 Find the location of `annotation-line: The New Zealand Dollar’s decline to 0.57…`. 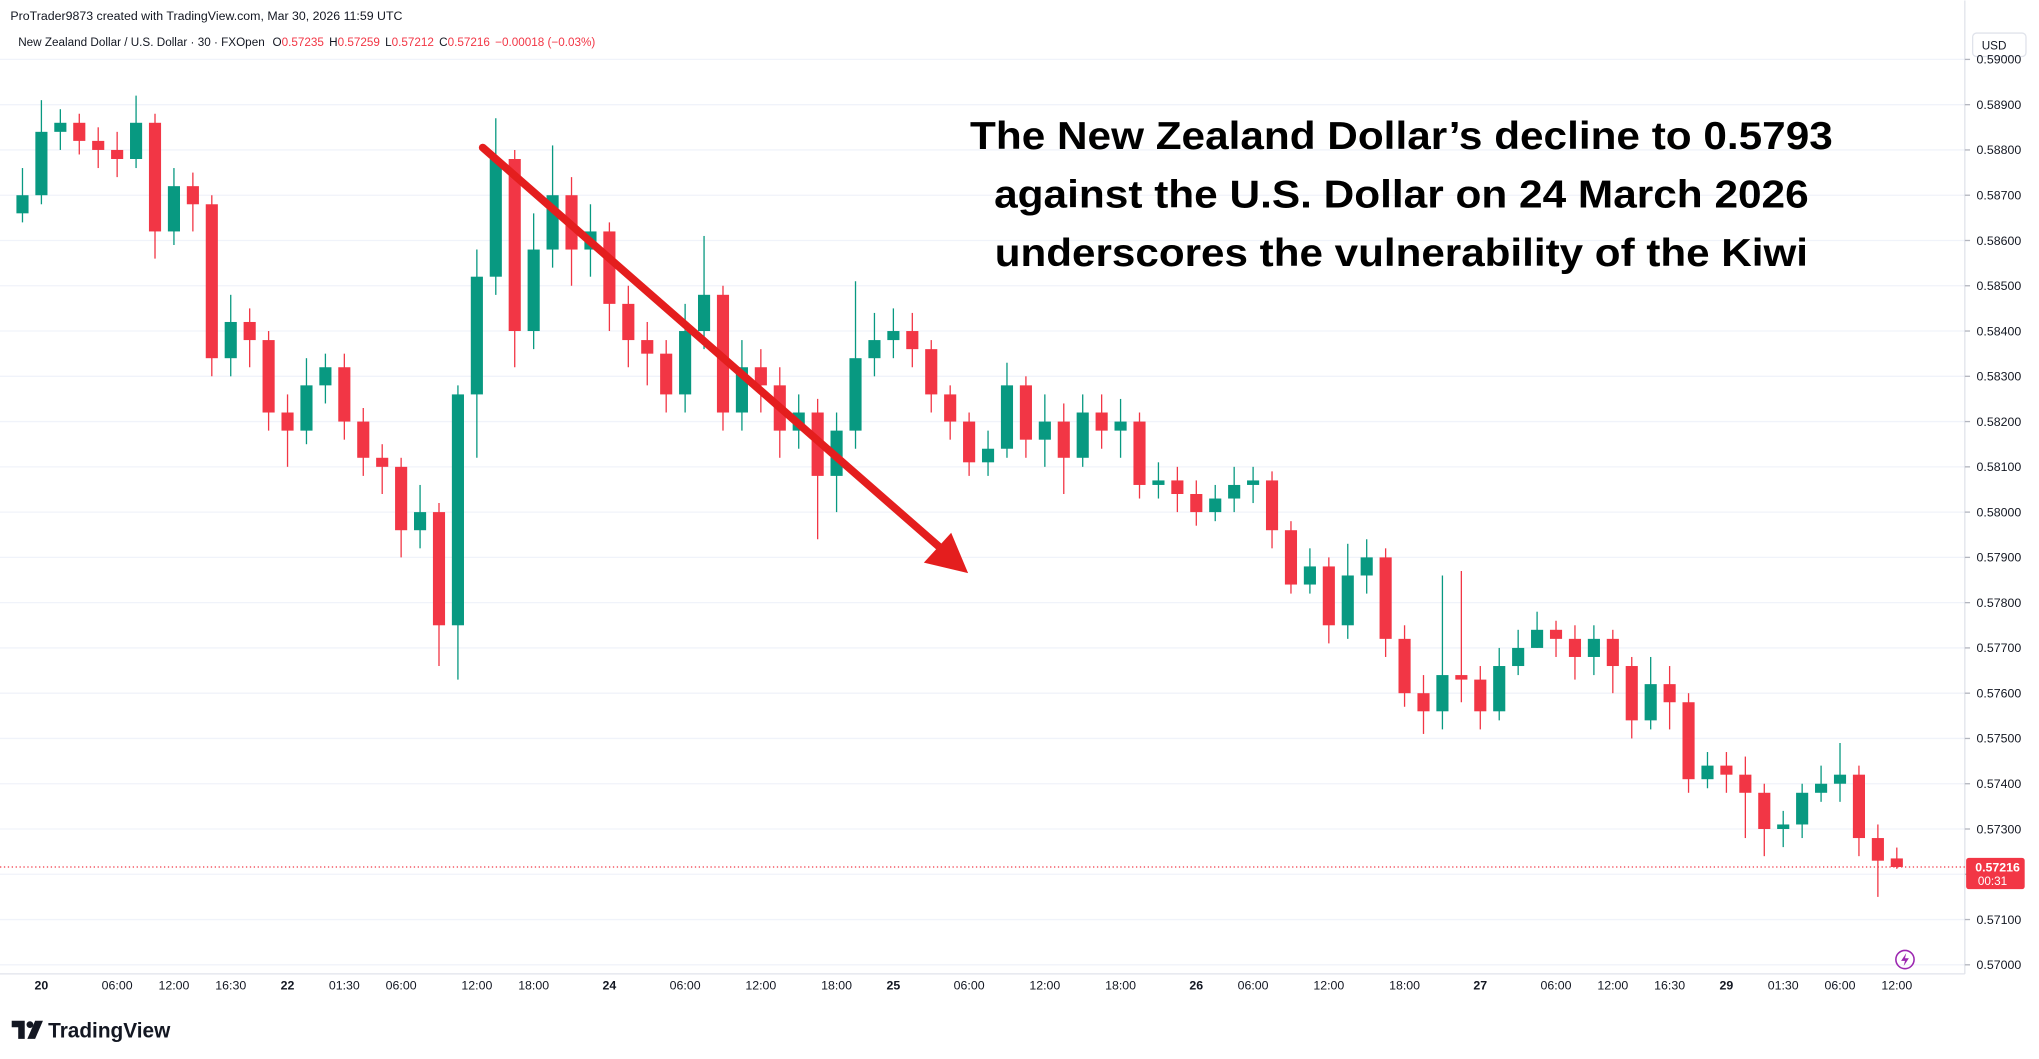

annotation-line: The New Zealand Dollar’s decline to 0.57… is located at coordinates (1401, 136).